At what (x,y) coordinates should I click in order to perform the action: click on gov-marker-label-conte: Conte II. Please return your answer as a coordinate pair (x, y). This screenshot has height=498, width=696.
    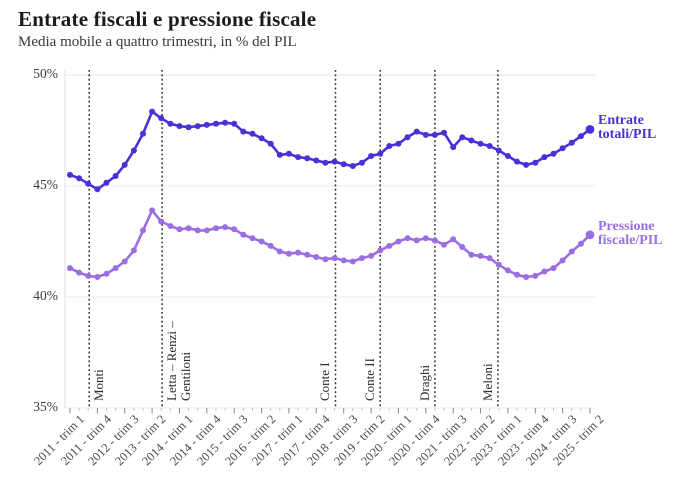
    Looking at the image, I should click on (369, 379).